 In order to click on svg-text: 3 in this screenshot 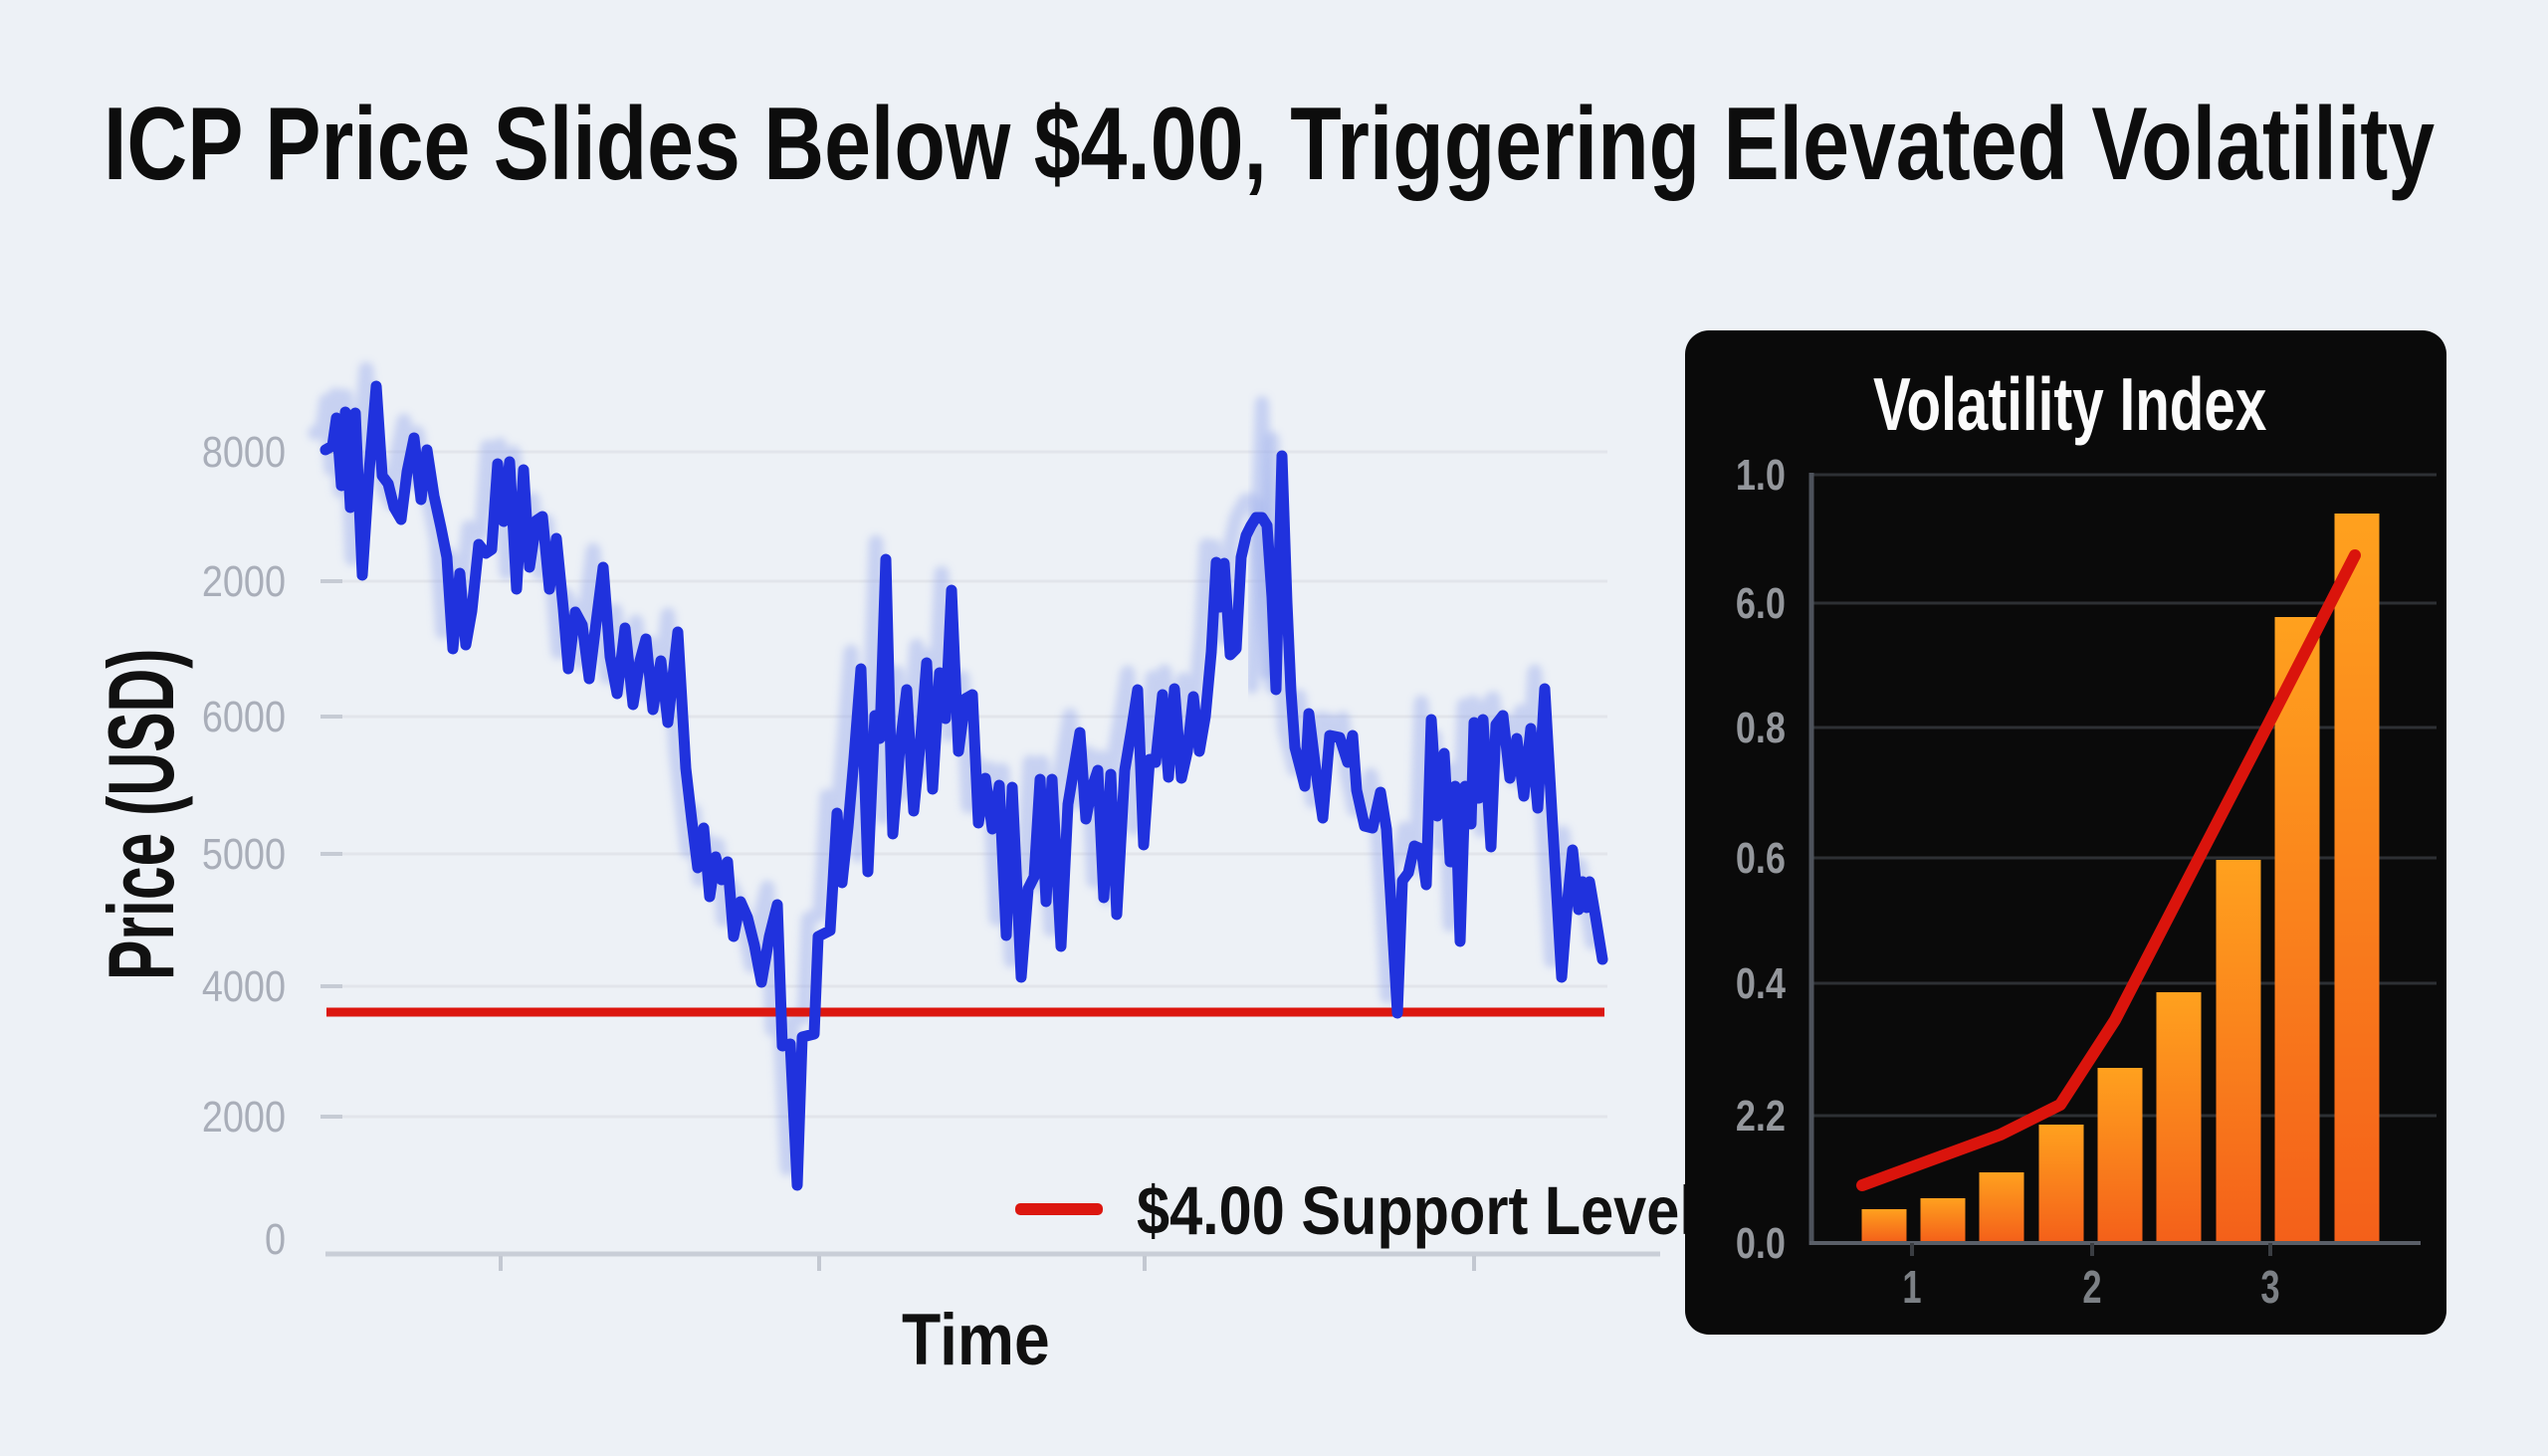, I will do `click(2269, 1287)`.